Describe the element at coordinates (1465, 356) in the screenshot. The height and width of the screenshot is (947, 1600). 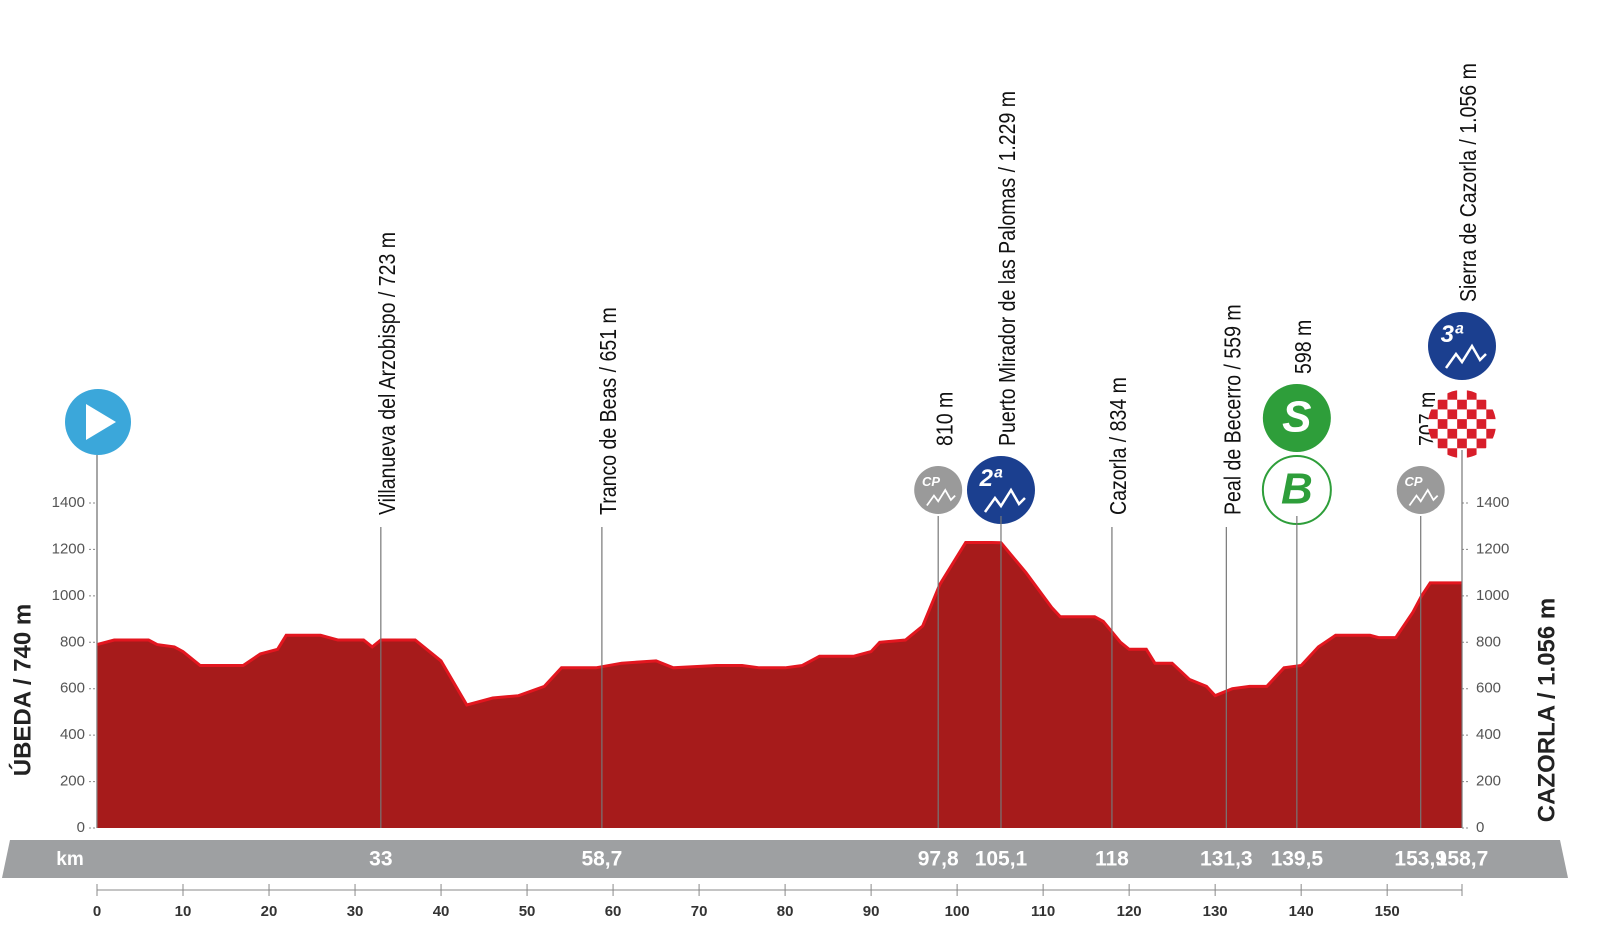
I see `mountain-peaks` at that location.